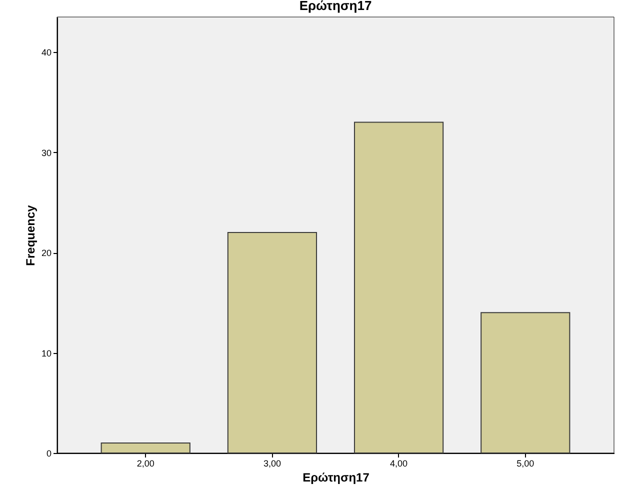  What do you see at coordinates (525, 463) in the screenshot?
I see `x-tick-label: 5,00` at bounding box center [525, 463].